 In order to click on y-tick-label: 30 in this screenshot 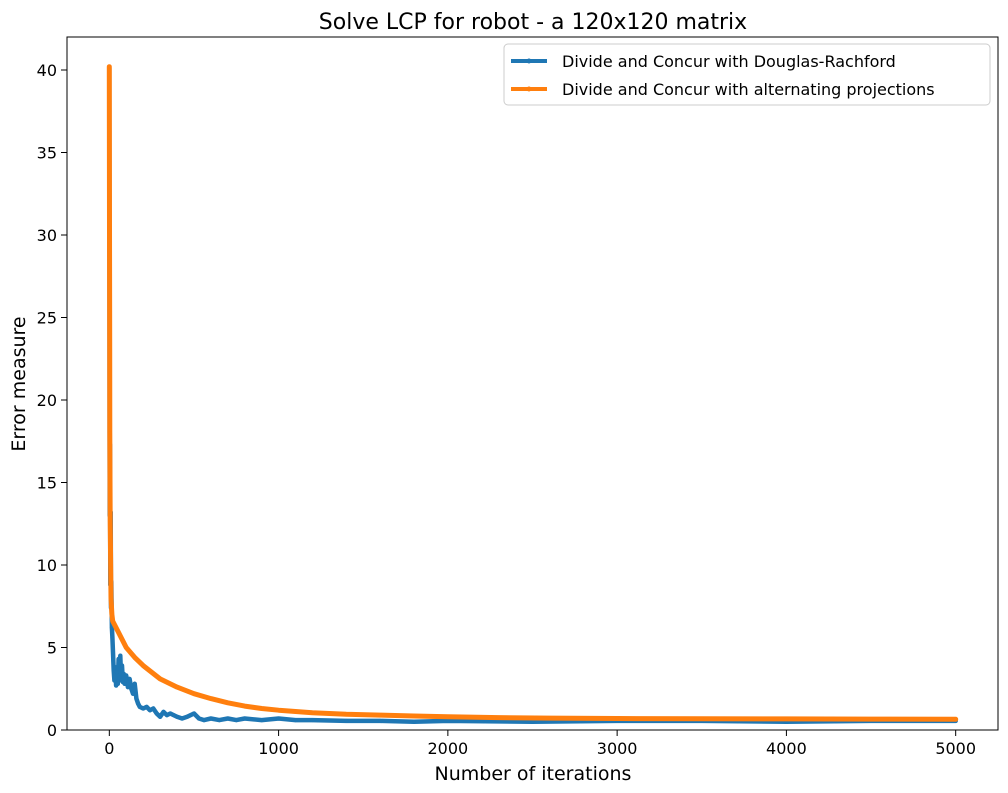, I will do `click(47, 235)`.